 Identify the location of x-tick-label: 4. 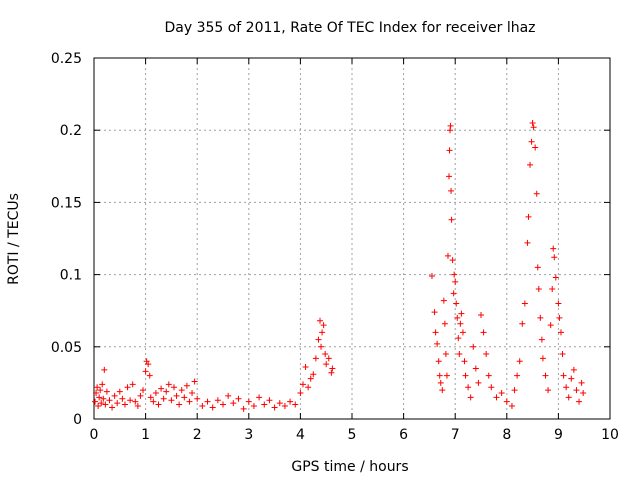
(300, 435).